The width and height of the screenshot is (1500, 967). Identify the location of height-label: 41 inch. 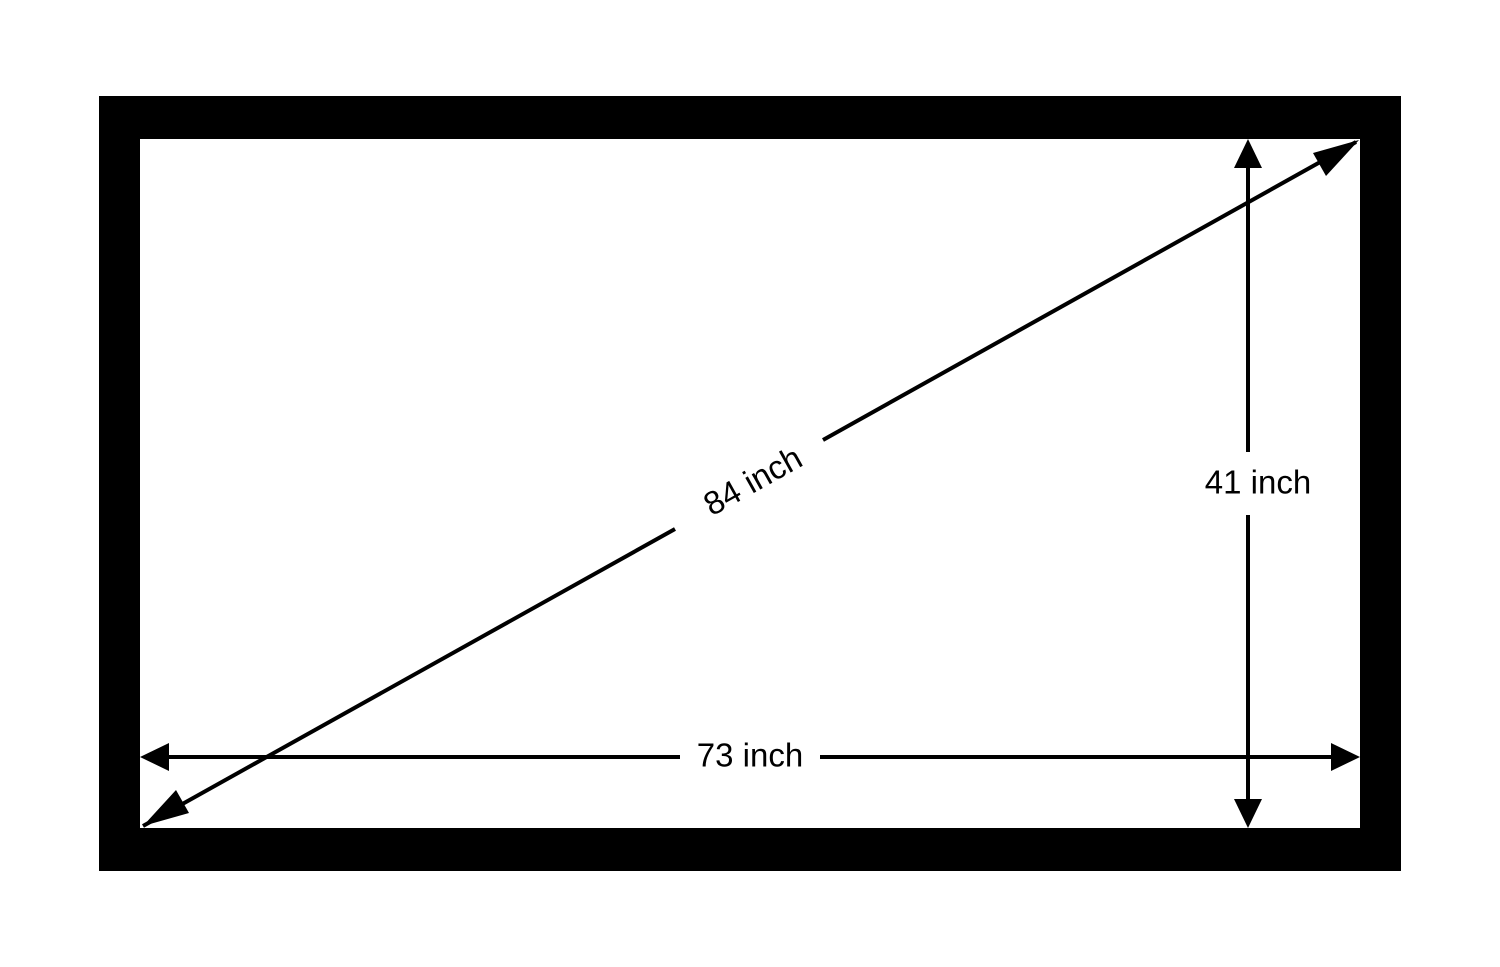
(1258, 482).